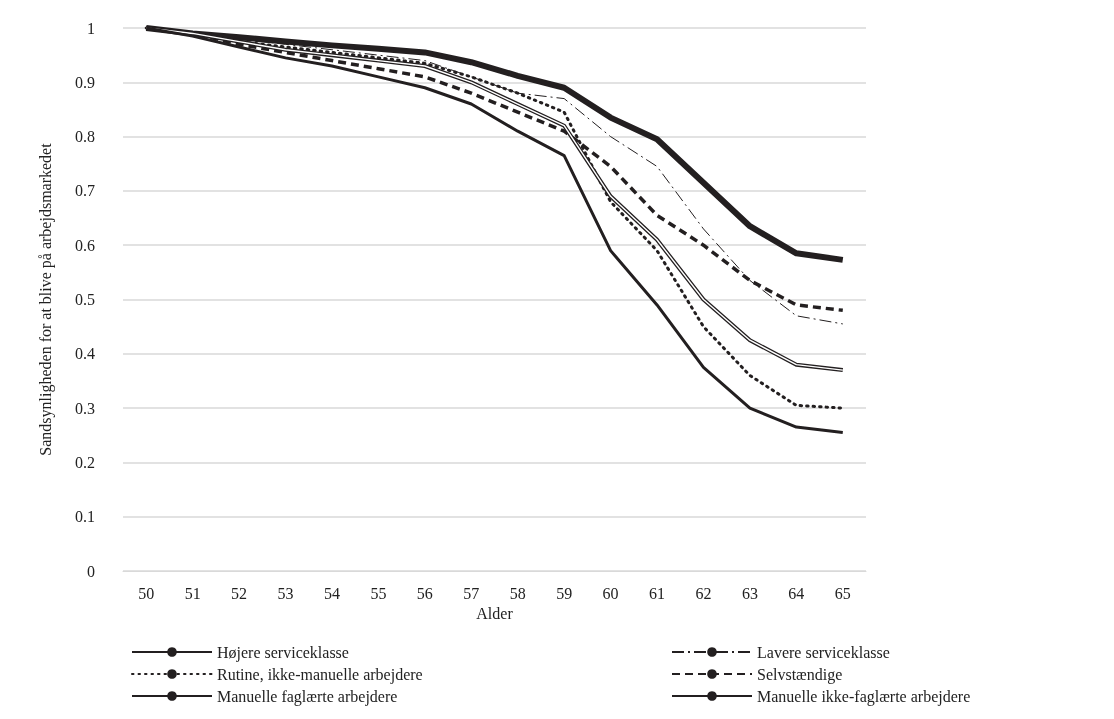 The image size is (1114, 719). Describe the element at coordinates (285, 593) in the screenshot. I see `x-tick-label: 53` at that location.